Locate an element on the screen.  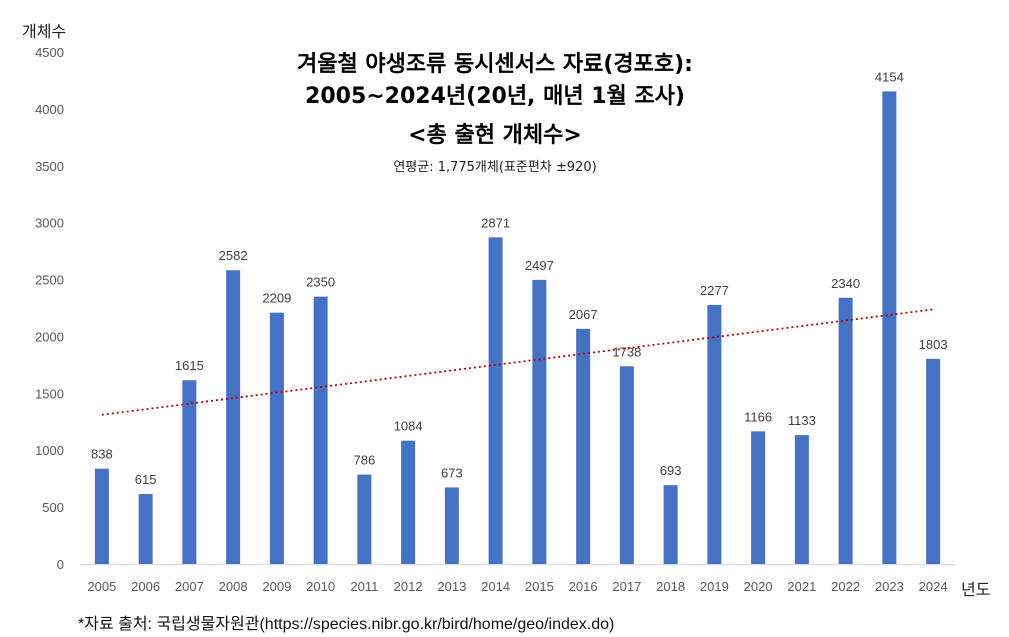
data-label: 1084 is located at coordinates (408, 426).